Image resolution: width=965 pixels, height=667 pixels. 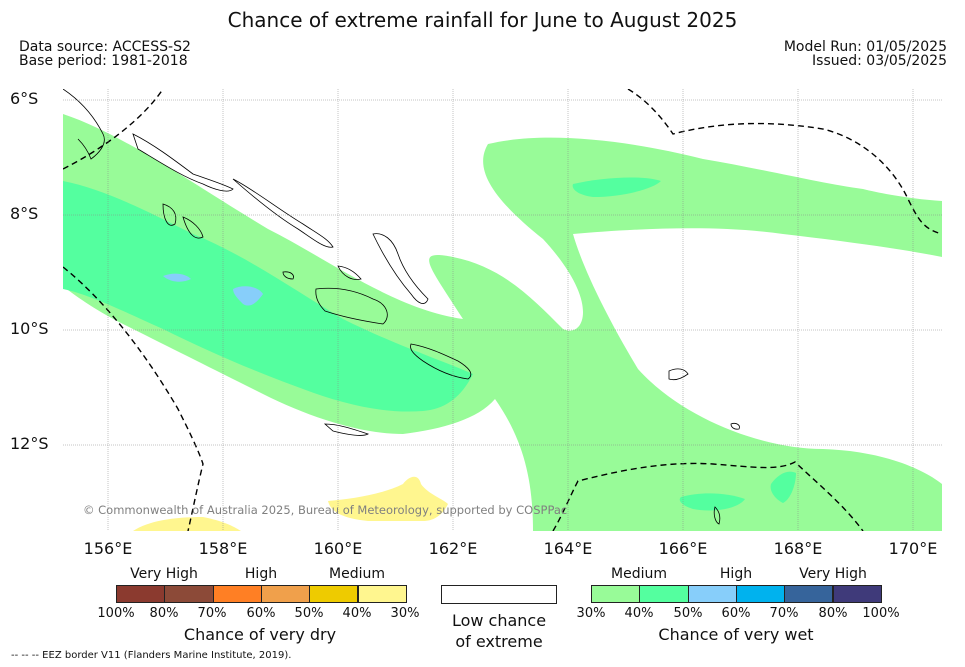 What do you see at coordinates (639, 613) in the screenshot?
I see `wet-tick: 40%` at bounding box center [639, 613].